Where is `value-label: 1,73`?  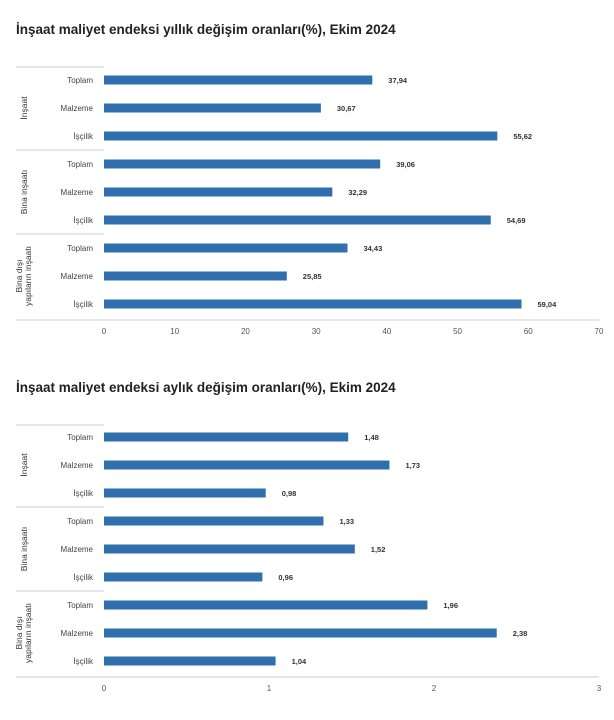
value-label: 1,73 is located at coordinates (412, 465).